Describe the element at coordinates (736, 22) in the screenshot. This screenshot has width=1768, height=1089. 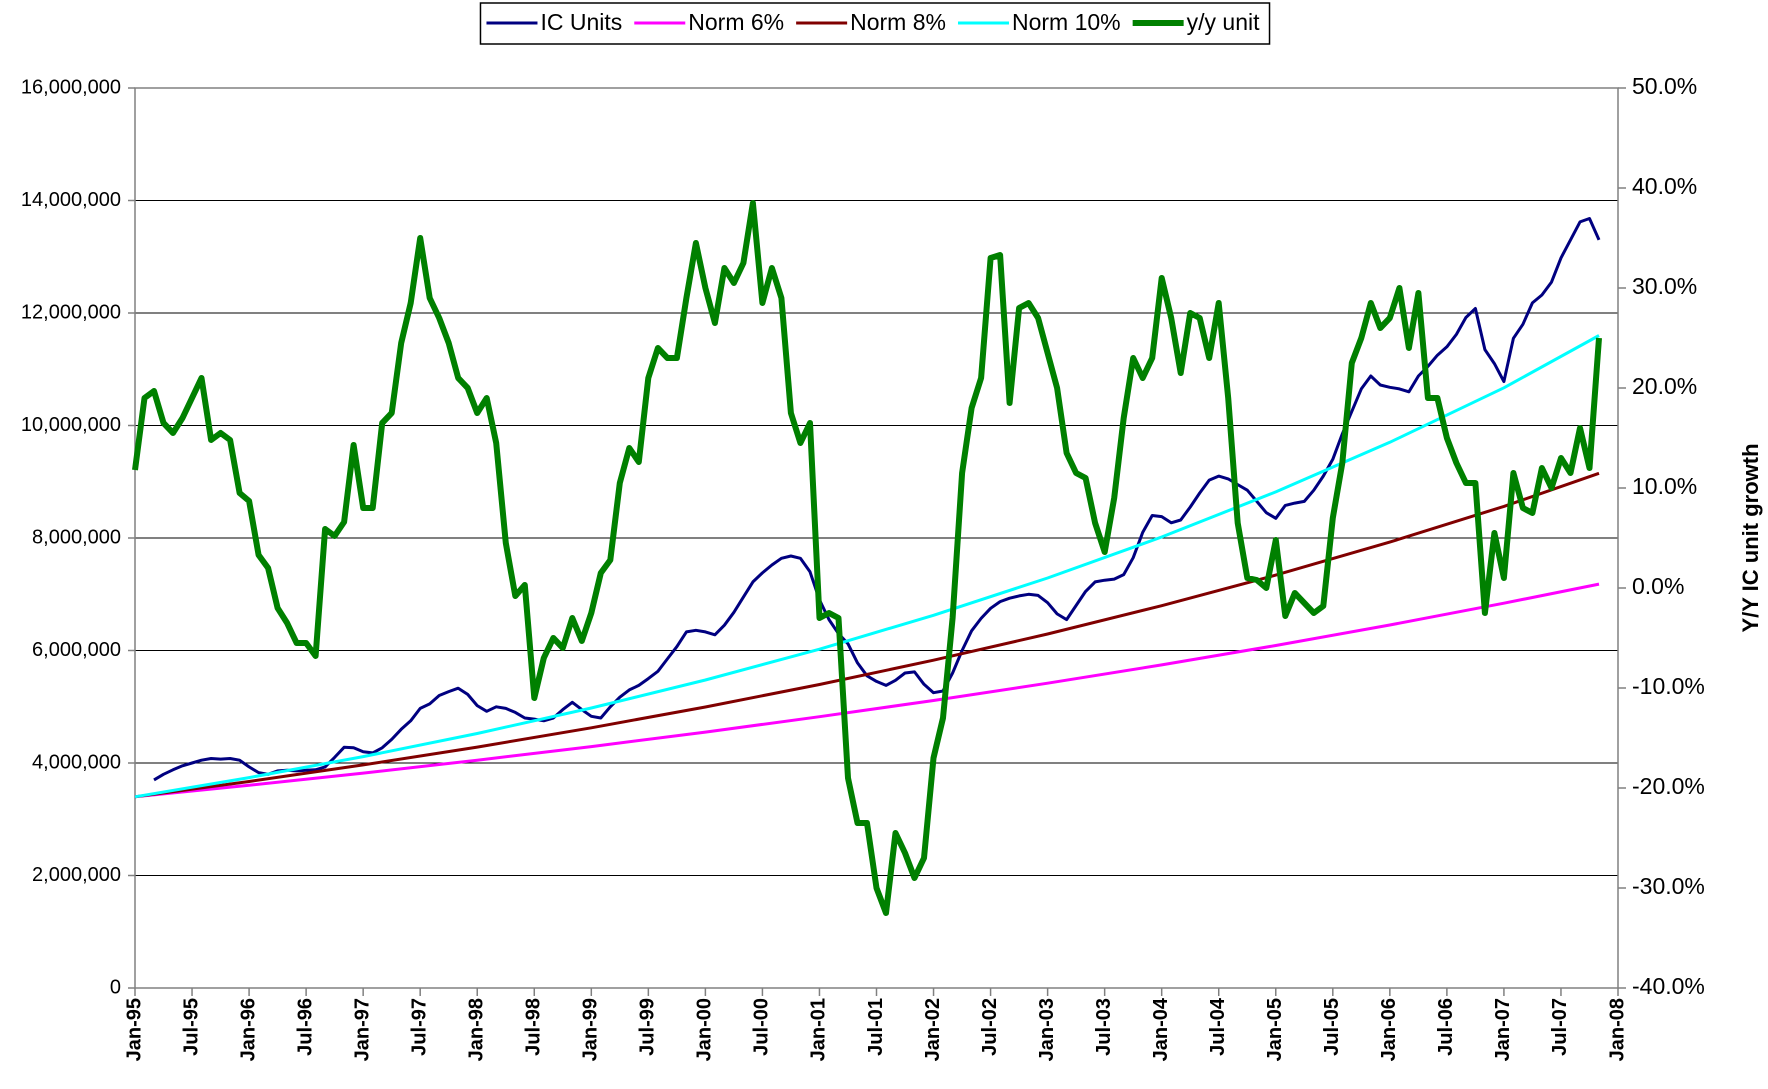
I see `legend-label: Norm 6%` at that location.